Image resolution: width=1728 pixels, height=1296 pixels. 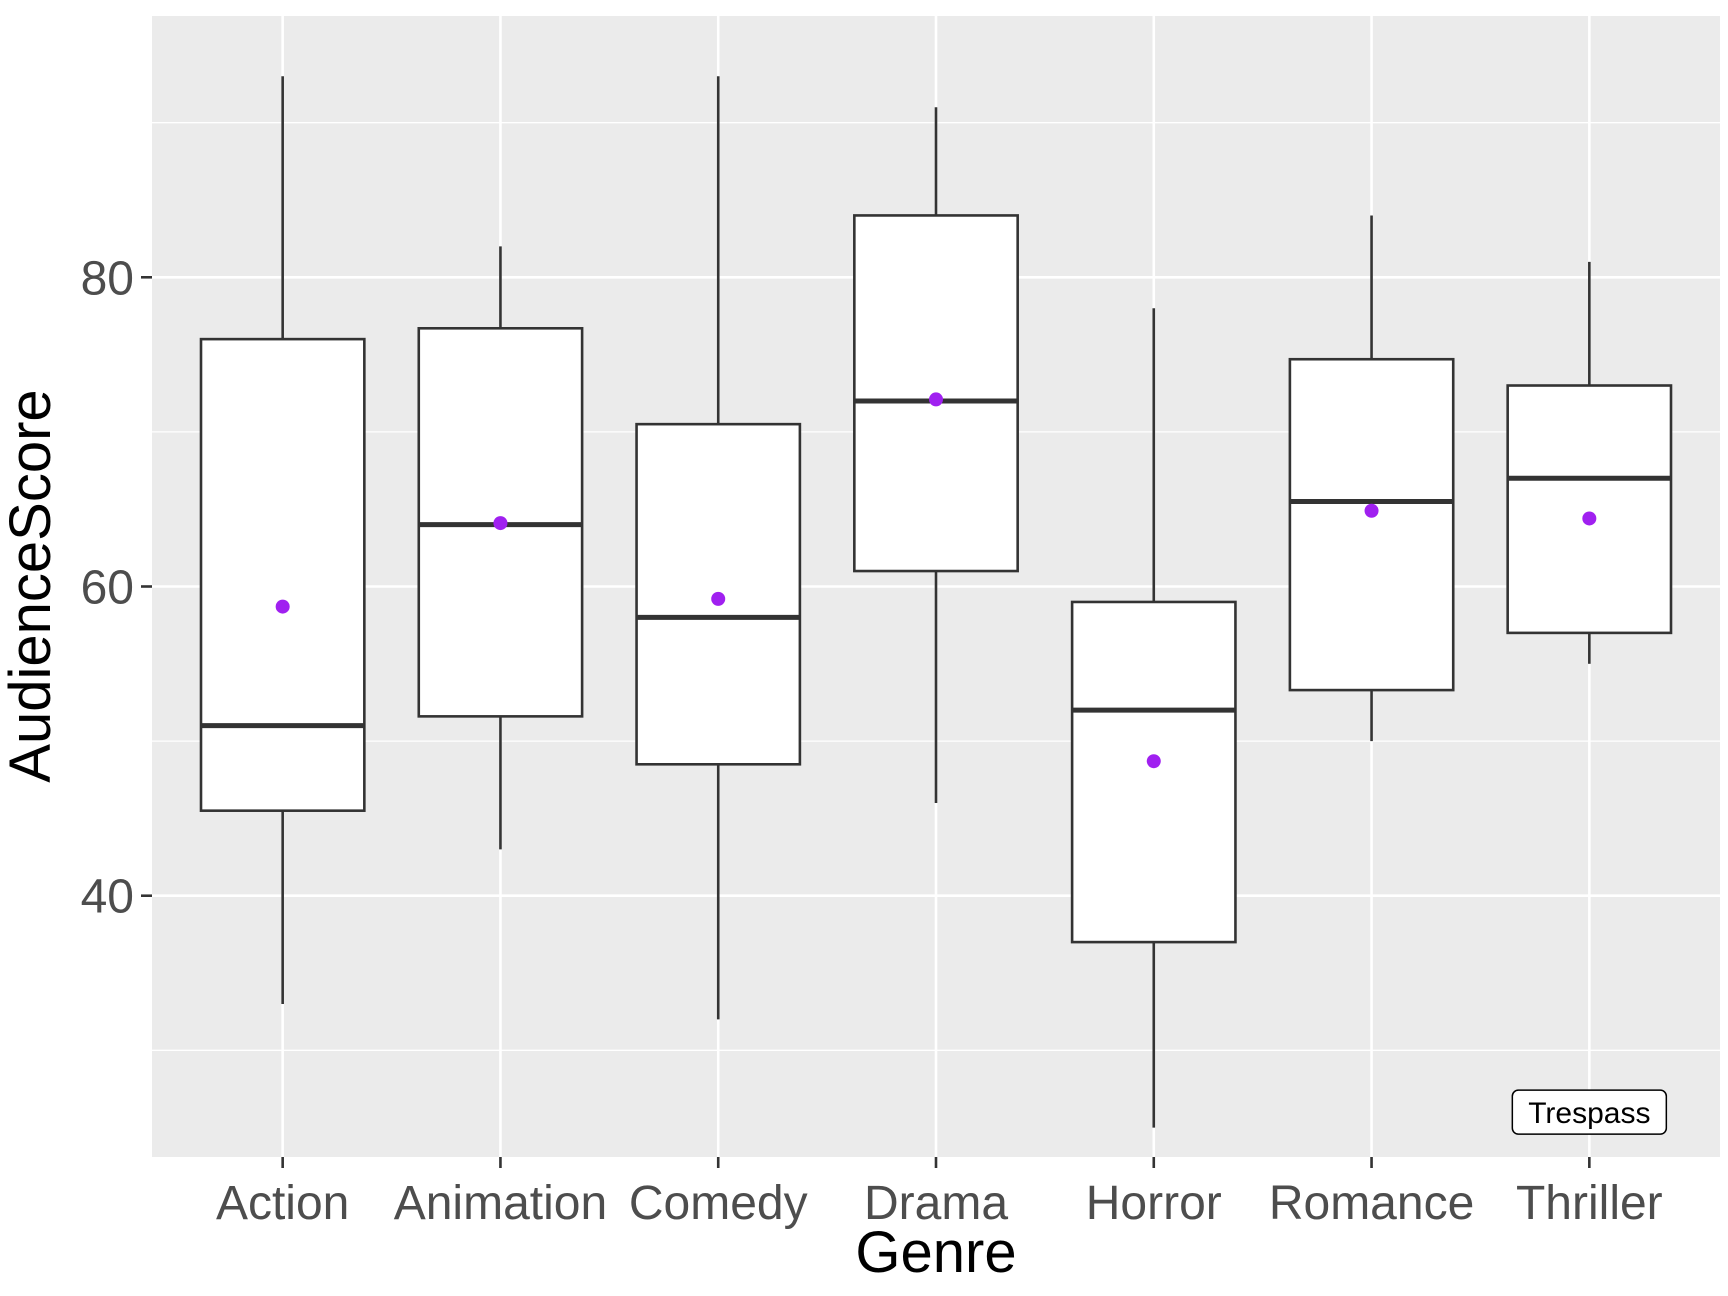 What do you see at coordinates (107, 588) in the screenshot?
I see `y-tick-label: 60` at bounding box center [107, 588].